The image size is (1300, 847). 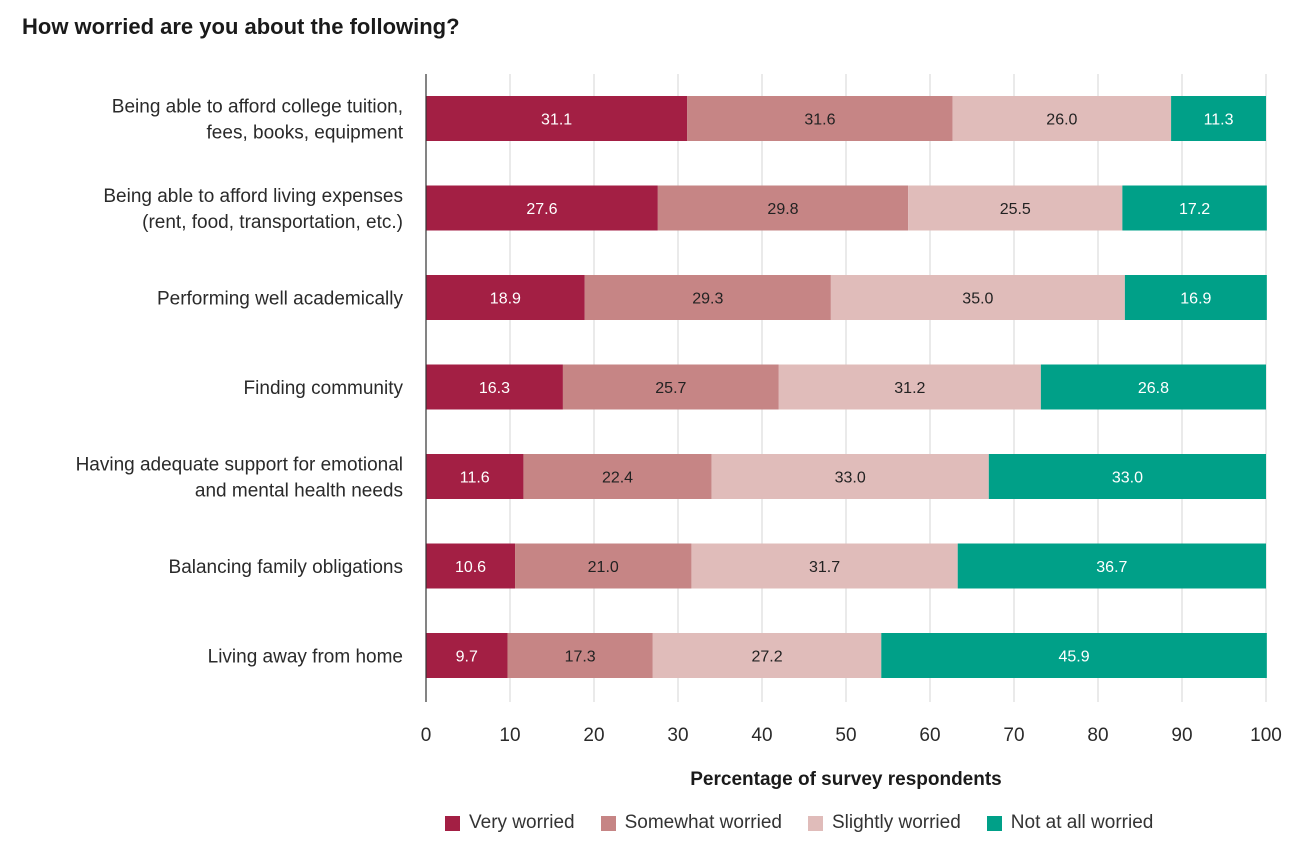 I want to click on data-label: 16.9, so click(x=1195, y=299).